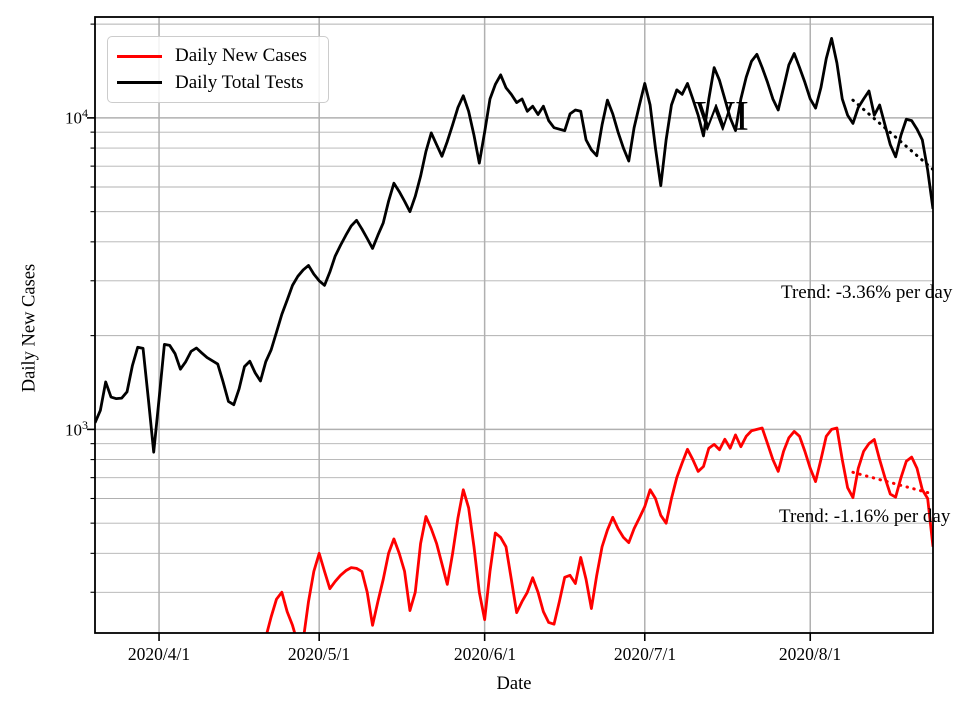 Image resolution: width=960 pixels, height=720 pixels. Describe the element at coordinates (159, 654) in the screenshot. I see `x-tick-label-apr: 2020/4/1` at that location.